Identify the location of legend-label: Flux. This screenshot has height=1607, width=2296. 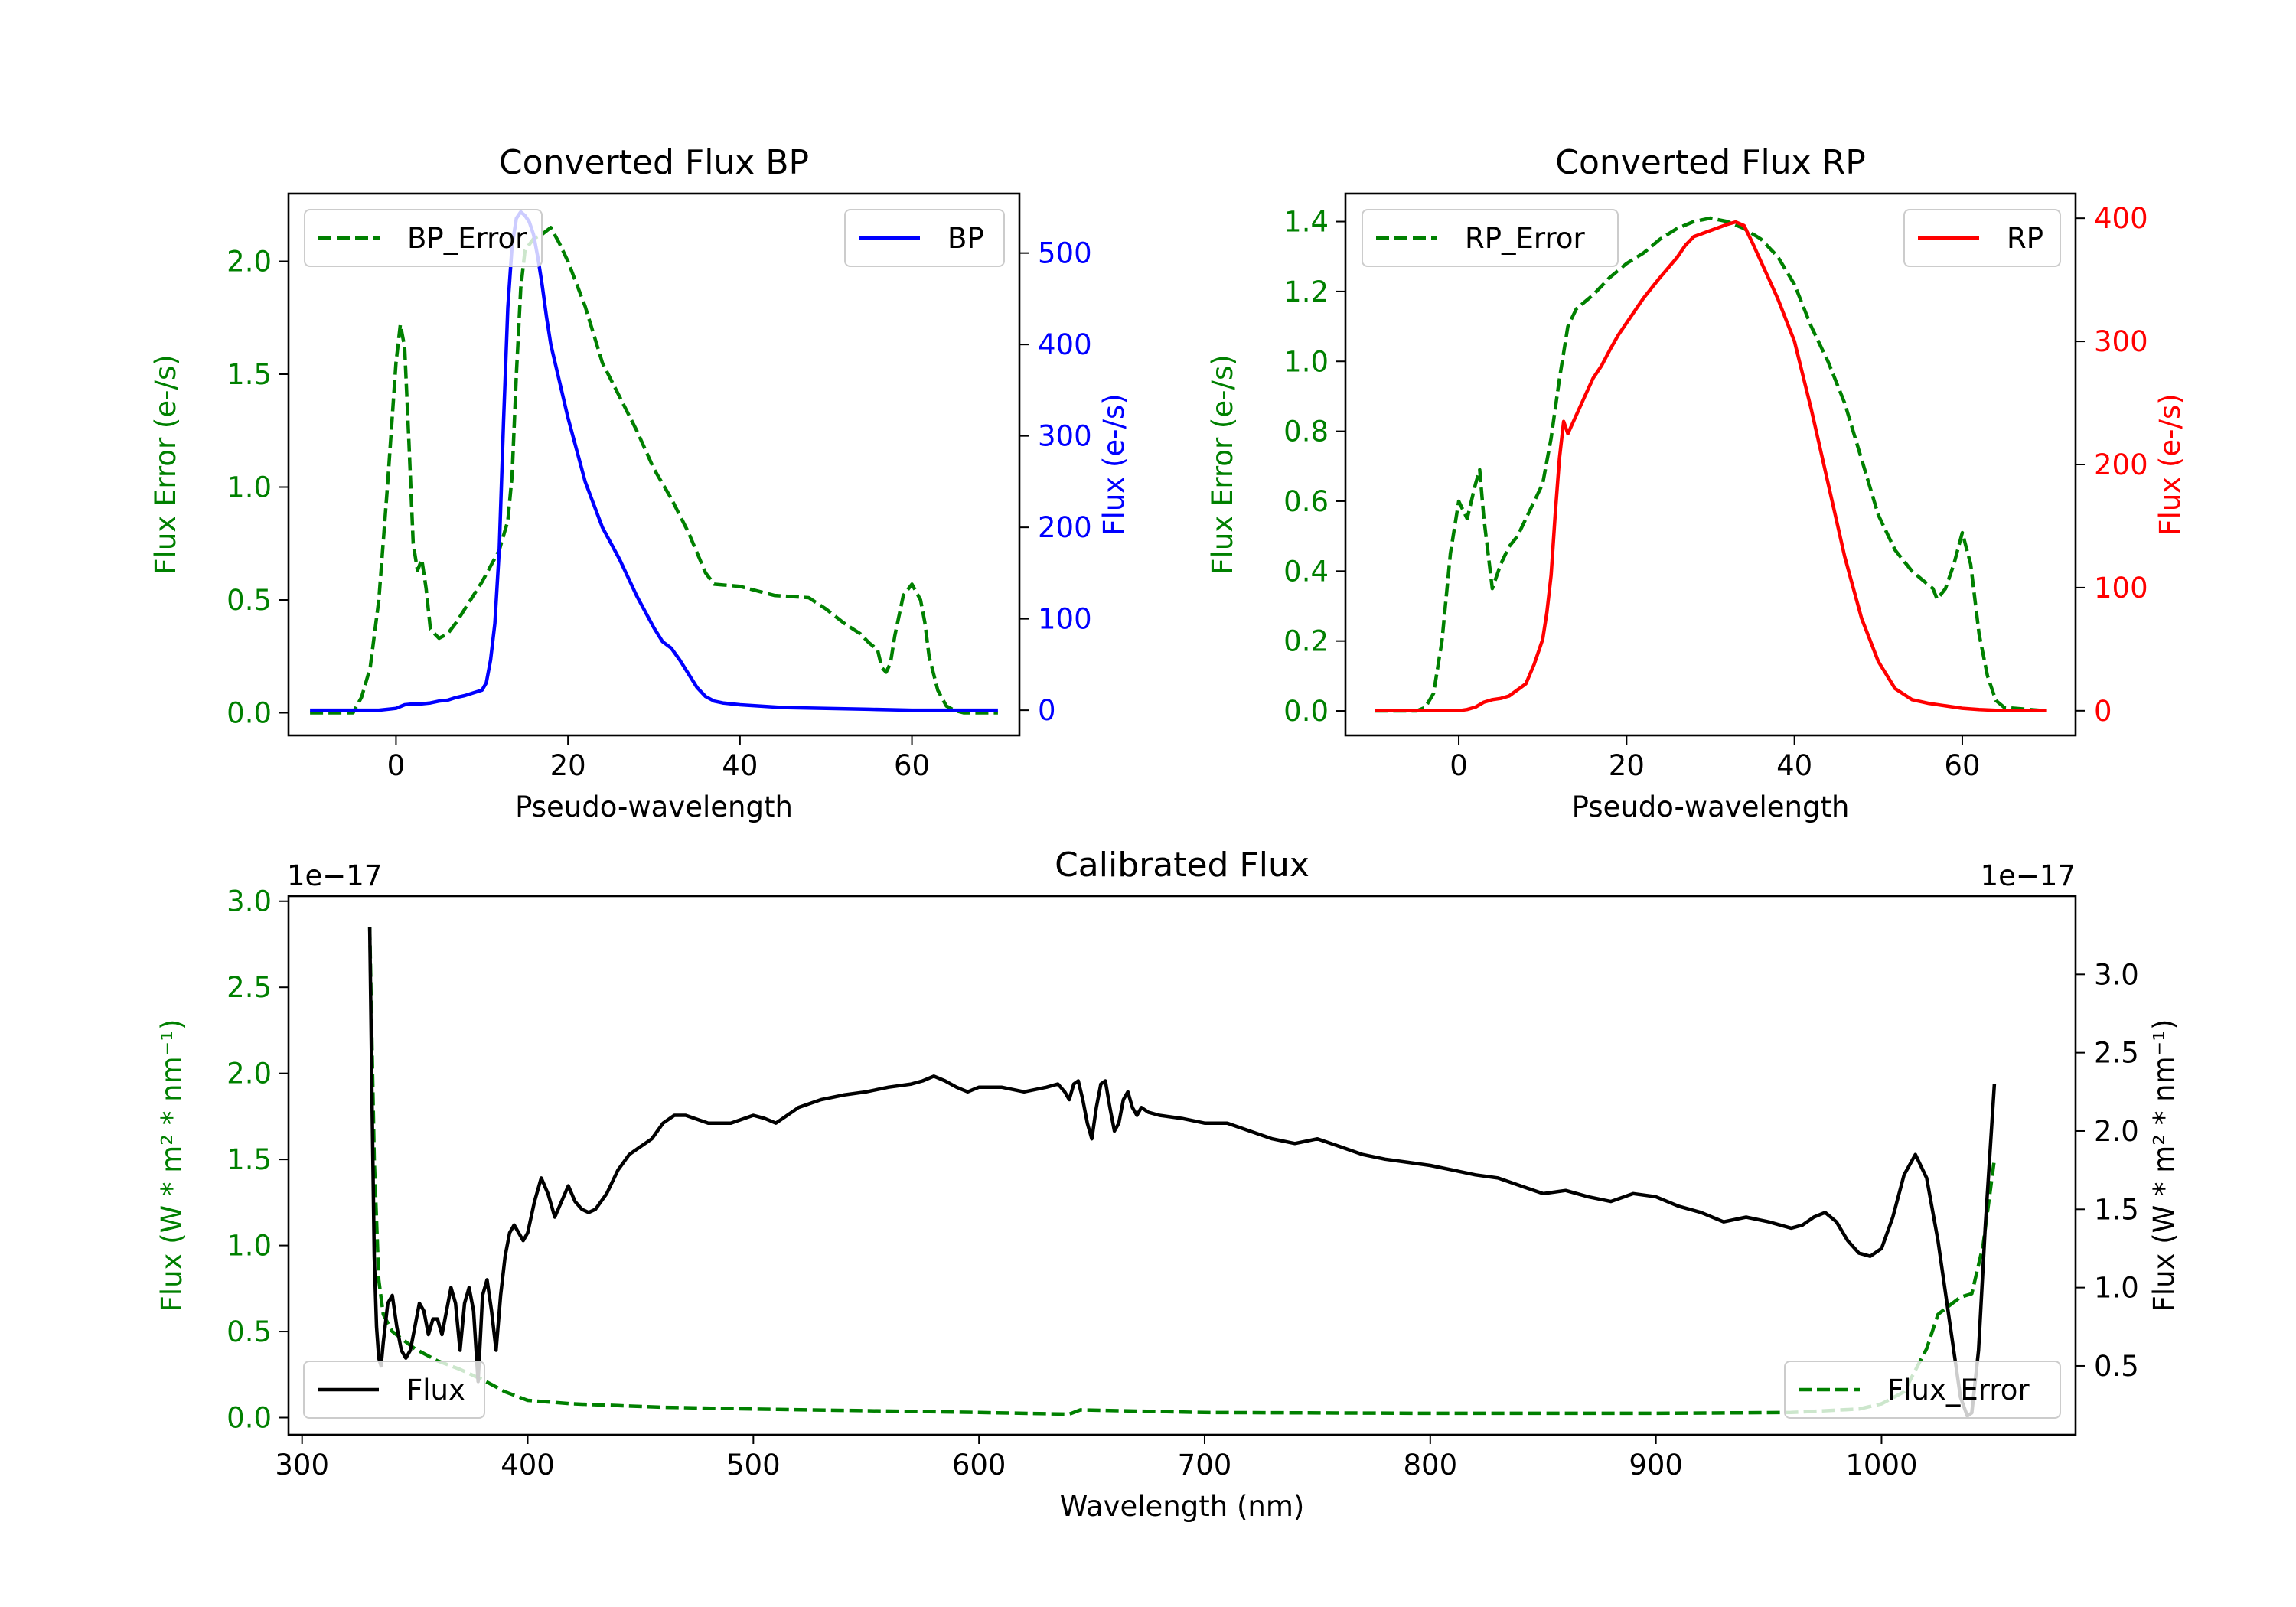
(435, 1390).